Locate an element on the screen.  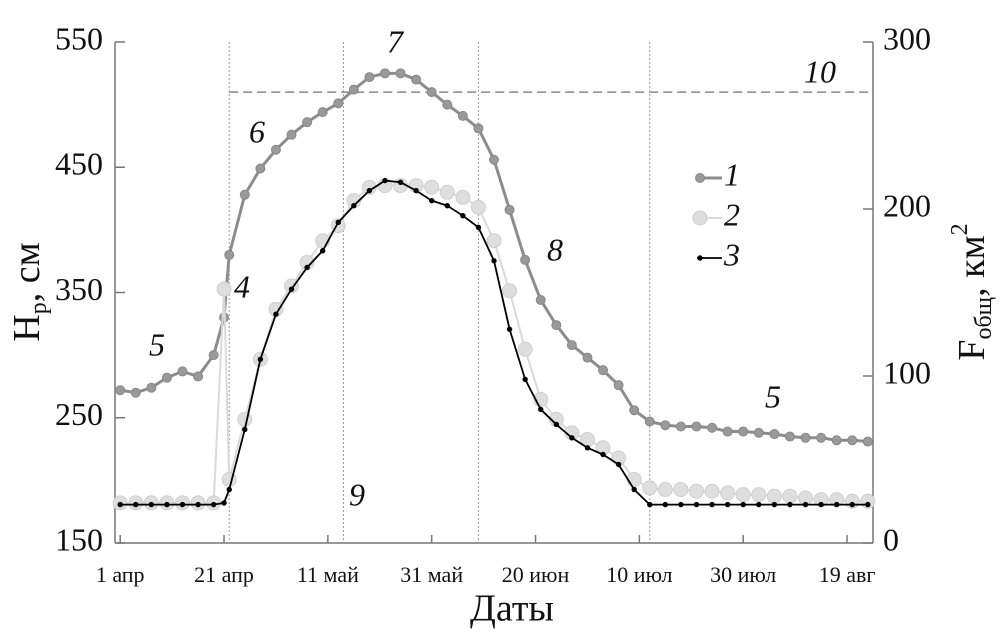
annotation: 4 is located at coordinates (242, 286).